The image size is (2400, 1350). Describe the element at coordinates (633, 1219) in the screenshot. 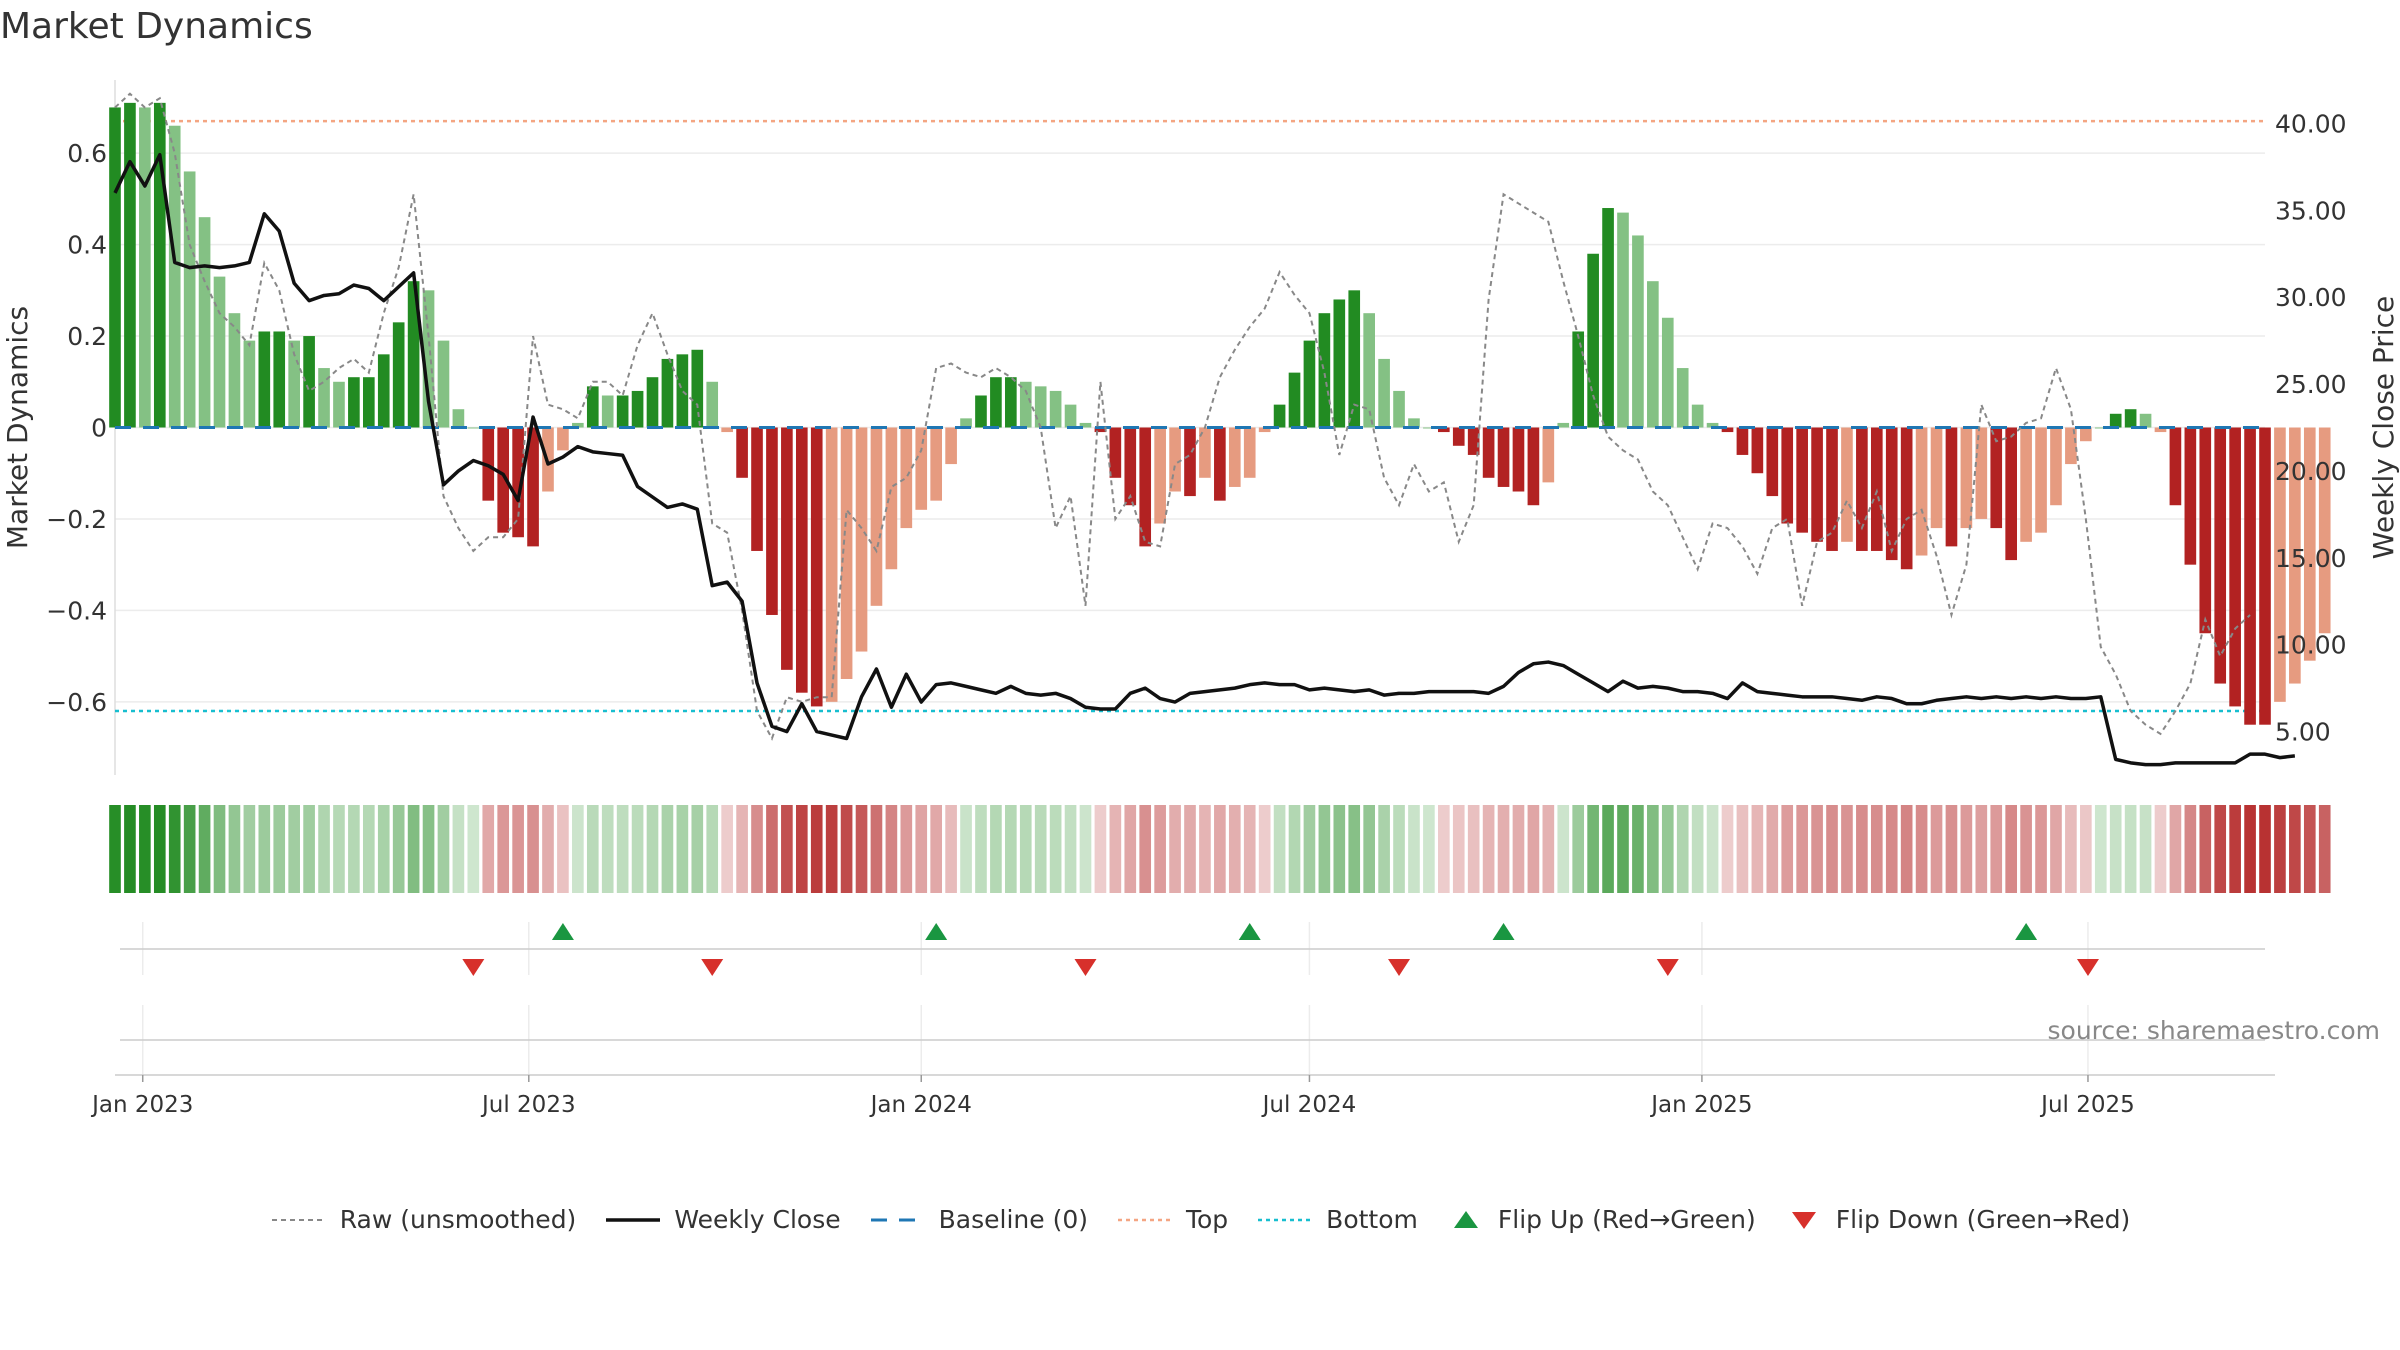

I see `legend-close-swatch` at that location.